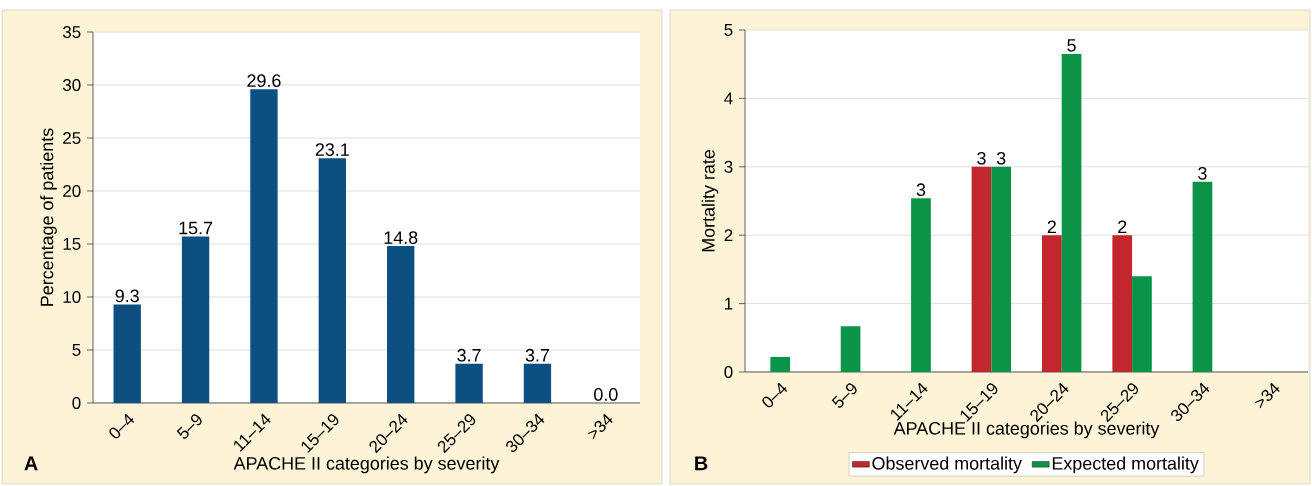 The width and height of the screenshot is (1312, 486). Describe the element at coordinates (48, 217) in the screenshot. I see `y-axis-title: Percentage of patients` at that location.